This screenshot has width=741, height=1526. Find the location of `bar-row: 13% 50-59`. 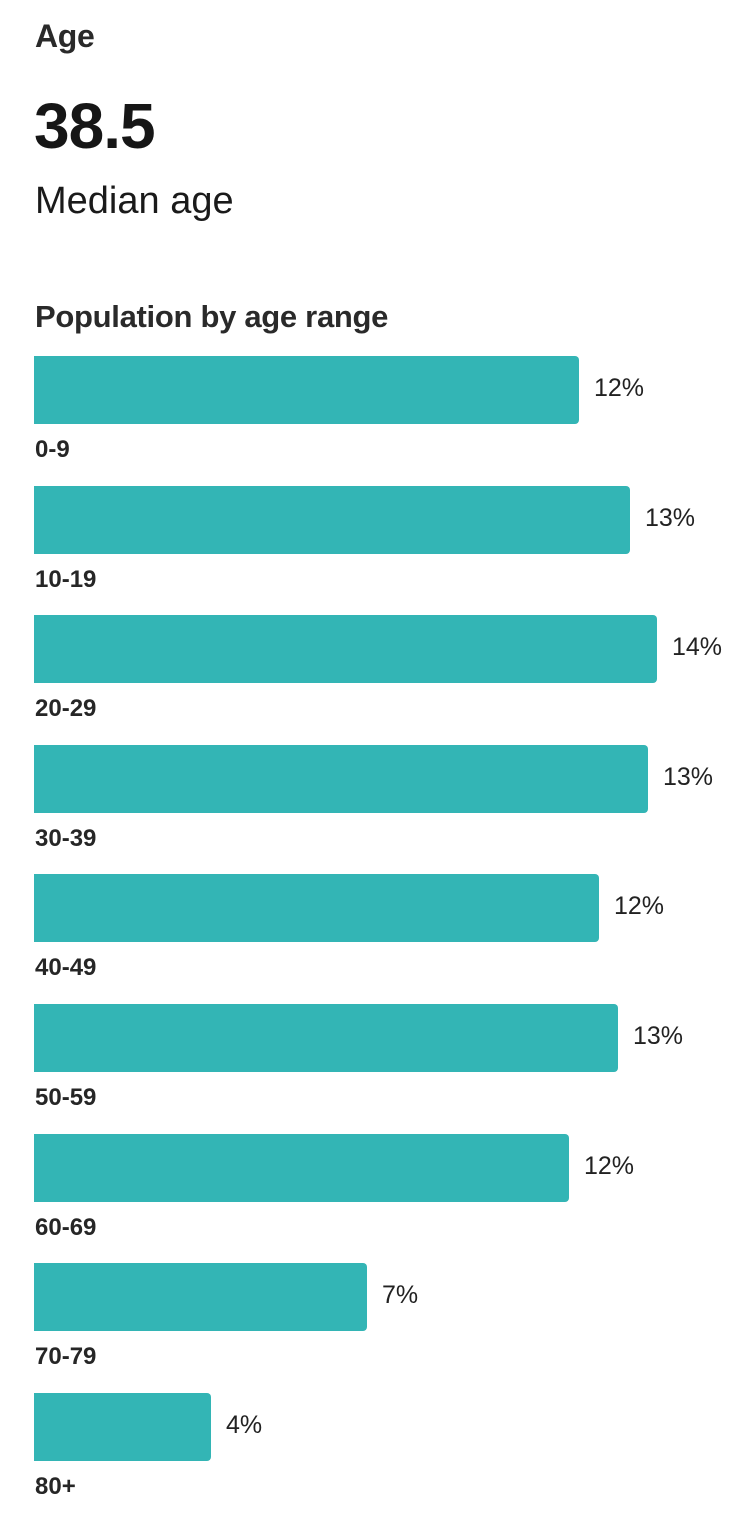

bar-row: 13% 50-59 is located at coordinates (387, 1068).